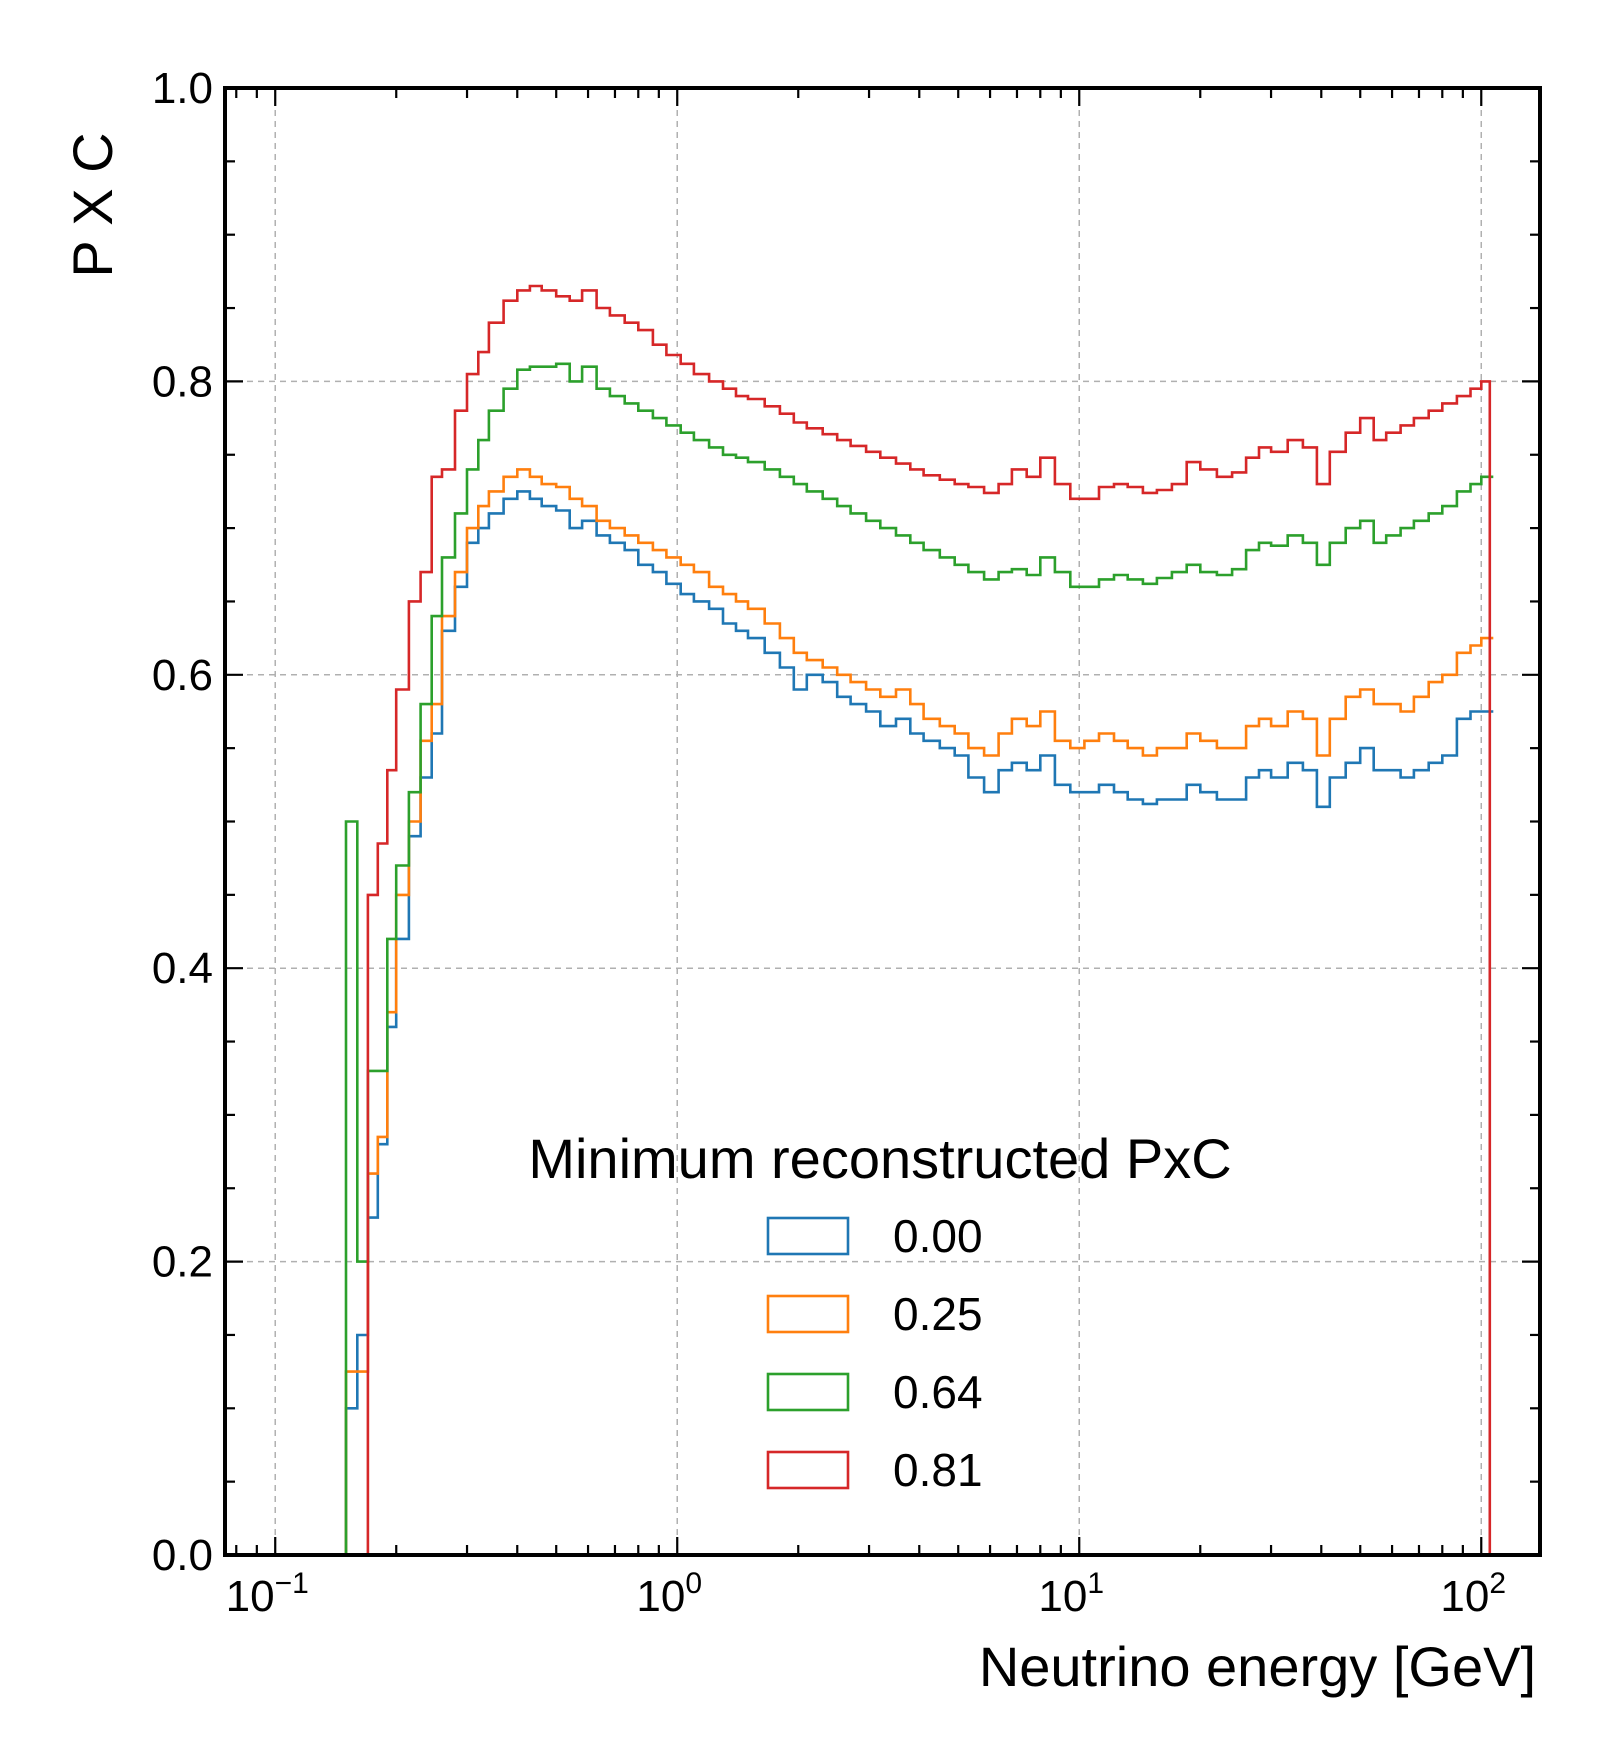 Image resolution: width=1600 pixels, height=1760 pixels. Describe the element at coordinates (938, 1314) in the screenshot. I see `legend-label: 0.25` at that location.